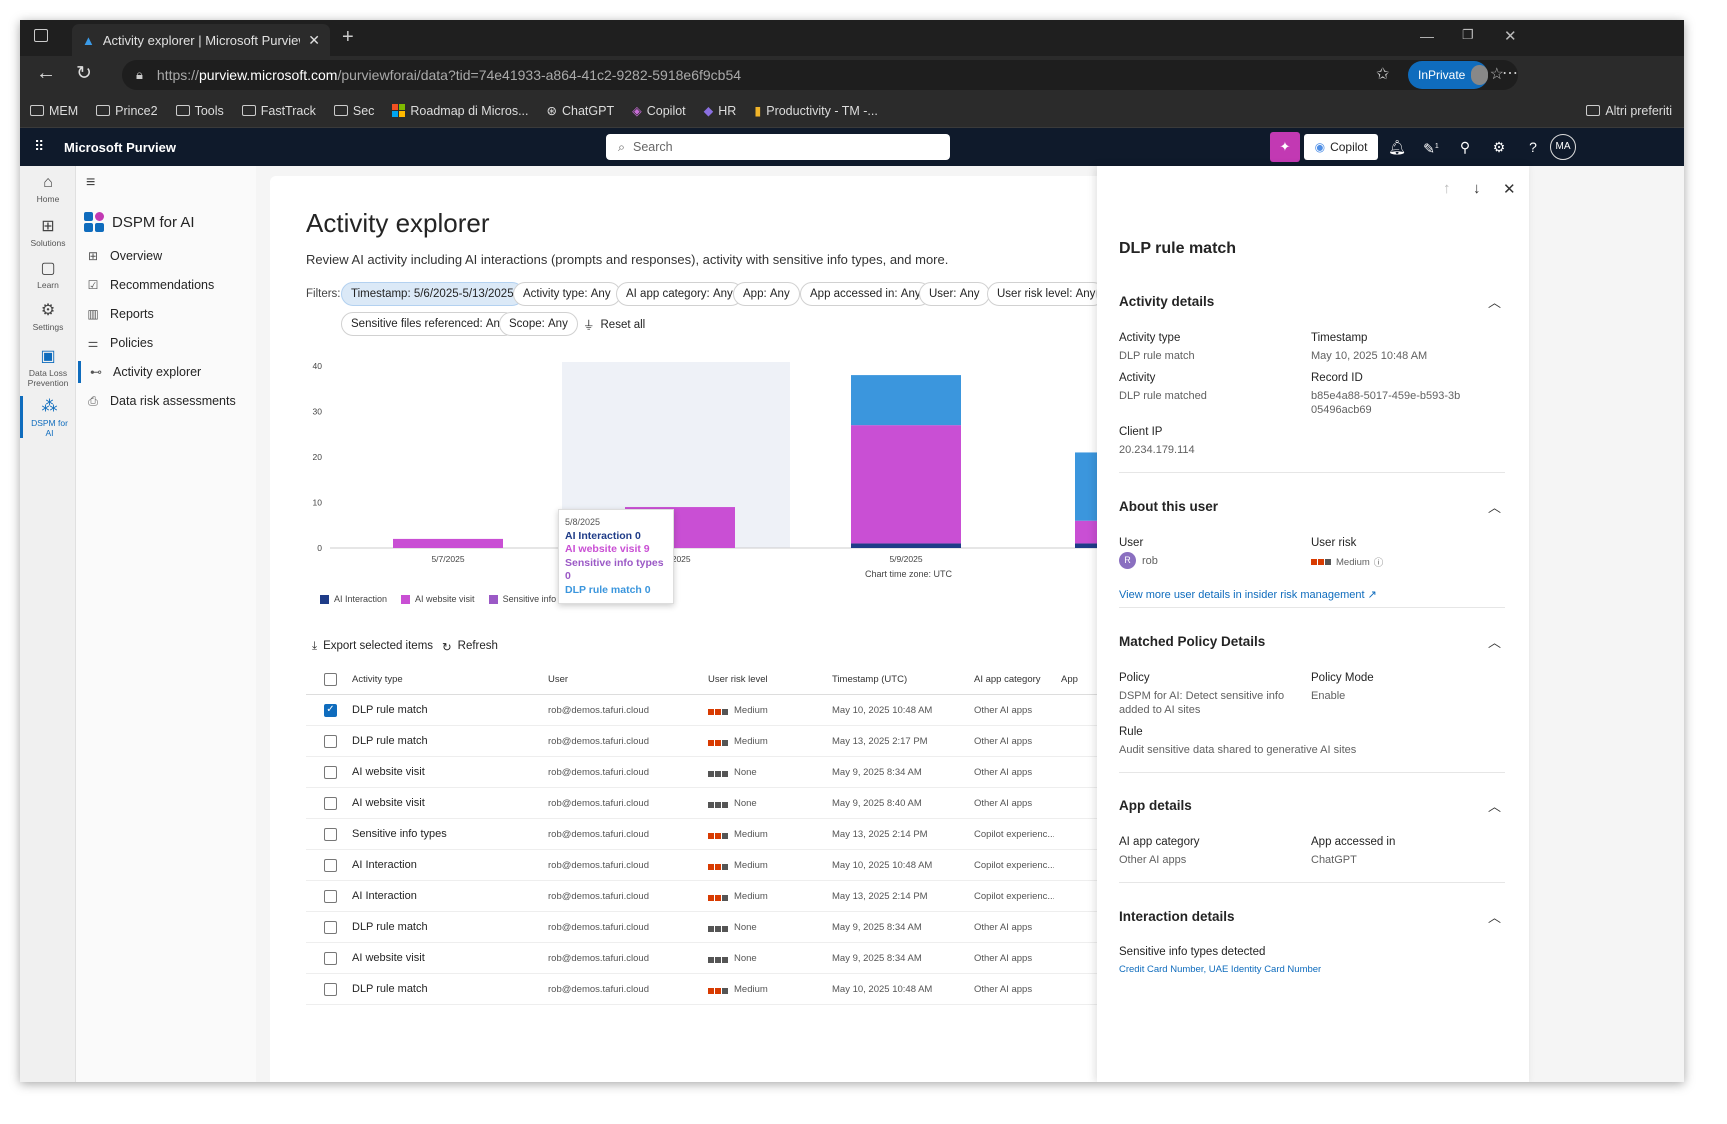  Describe the element at coordinates (432, 294) in the screenshot. I see `filter-timestamp: Timestamp: 5/6/2025-5/13/2025` at that location.